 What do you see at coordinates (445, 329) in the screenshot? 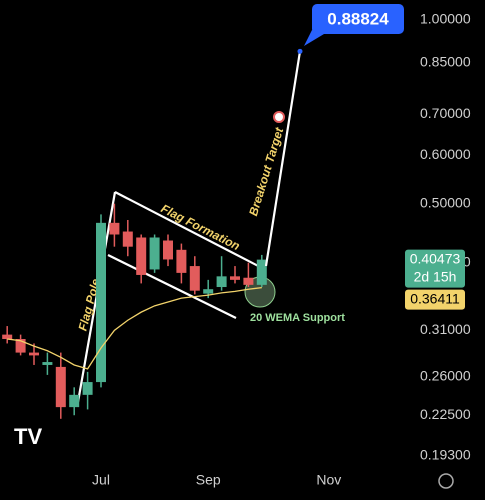
I see `y-tick-label: 0.31000` at bounding box center [445, 329].